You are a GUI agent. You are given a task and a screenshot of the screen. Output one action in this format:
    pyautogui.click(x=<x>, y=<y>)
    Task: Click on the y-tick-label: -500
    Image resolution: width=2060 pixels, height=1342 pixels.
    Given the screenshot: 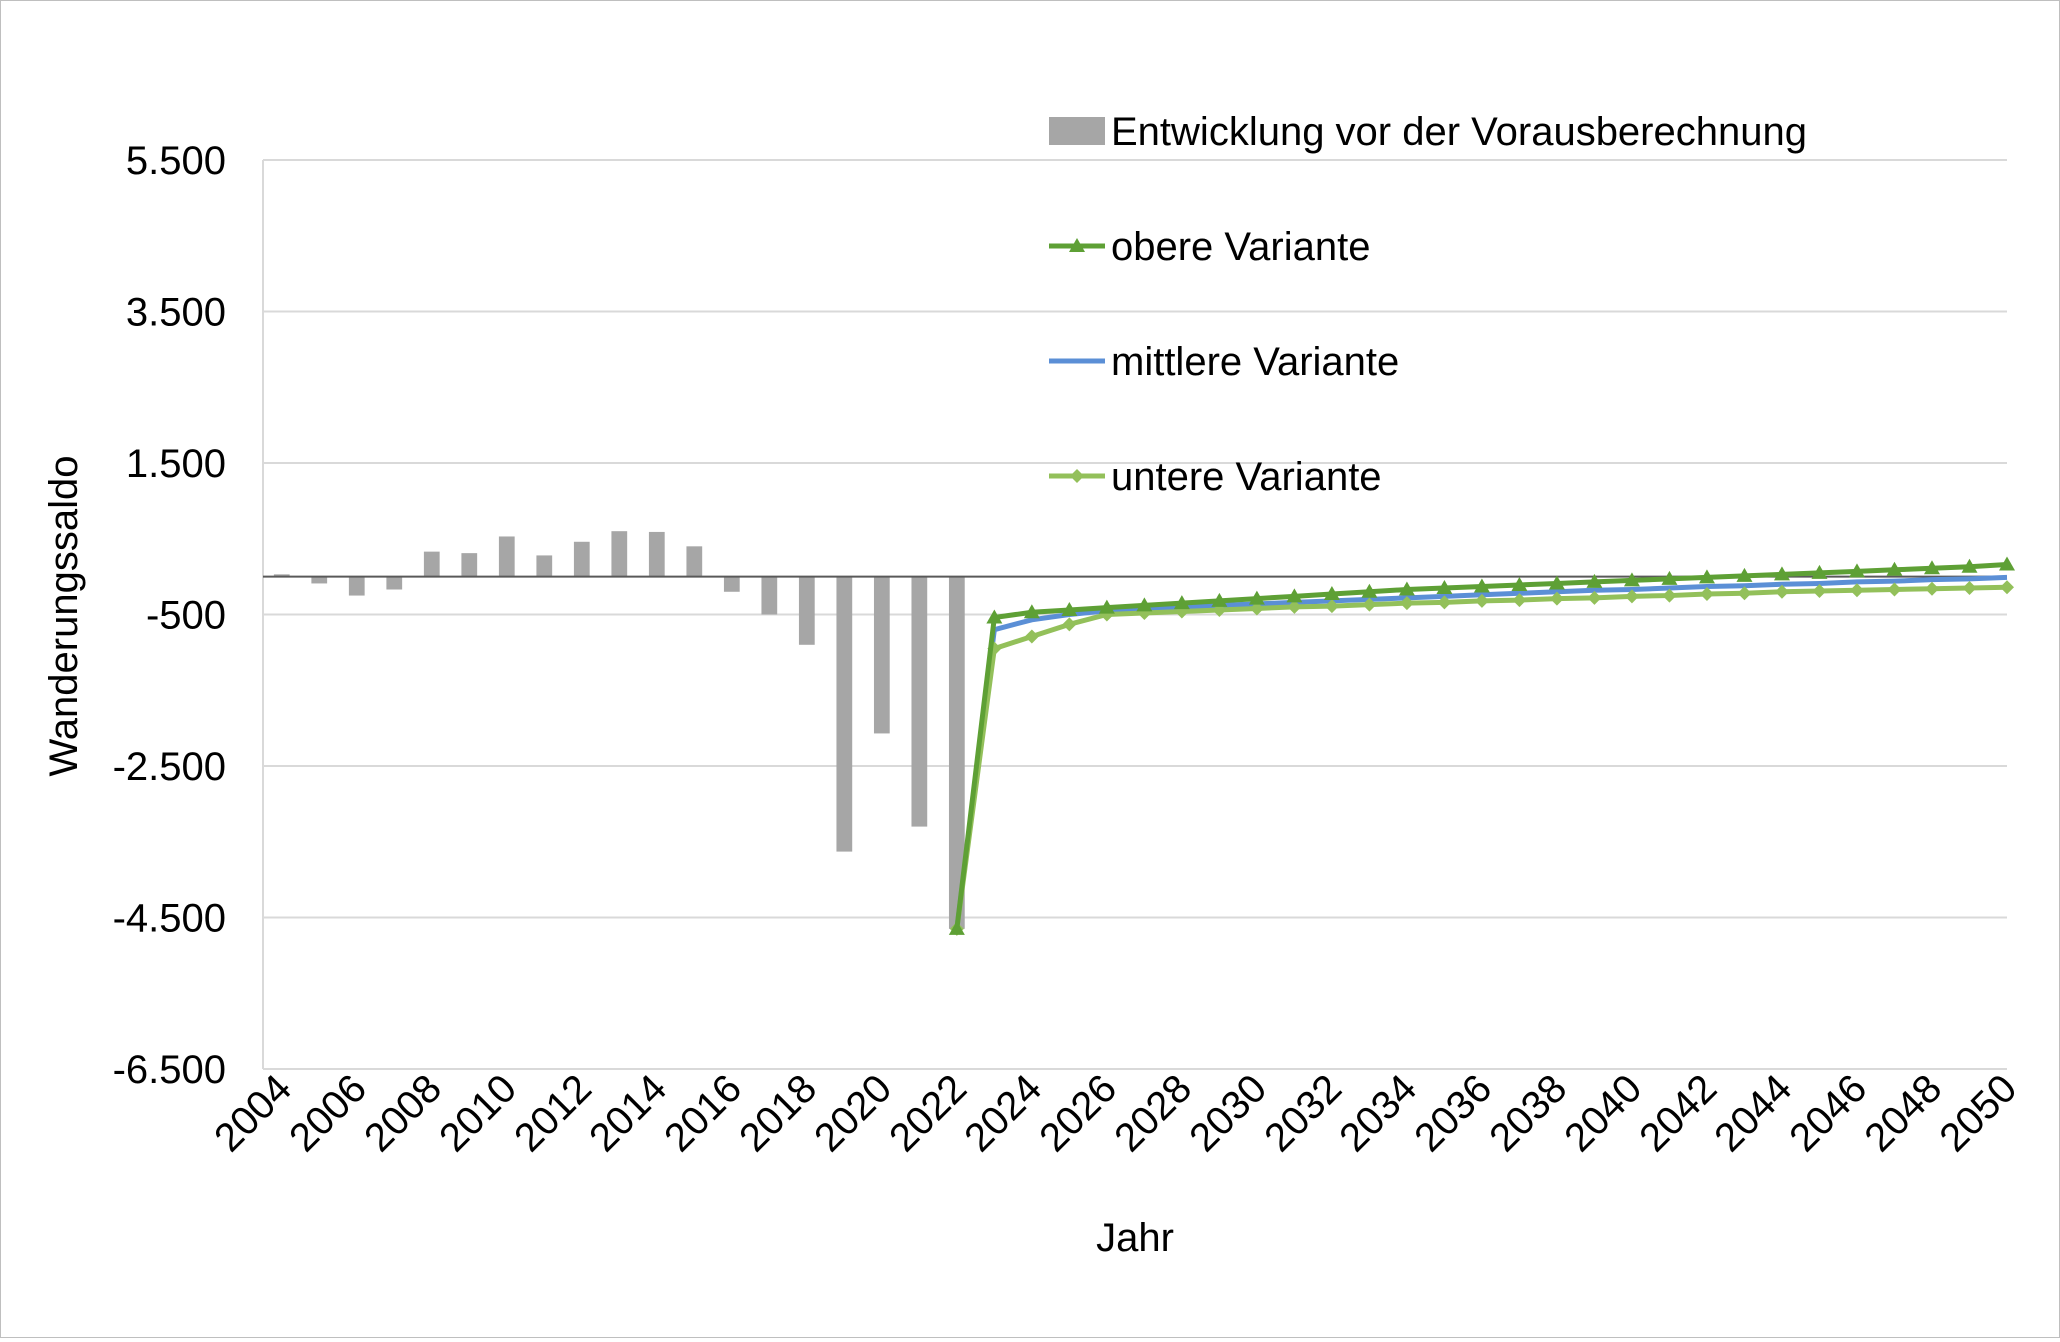 What is the action you would take?
    pyautogui.click(x=186, y=616)
    